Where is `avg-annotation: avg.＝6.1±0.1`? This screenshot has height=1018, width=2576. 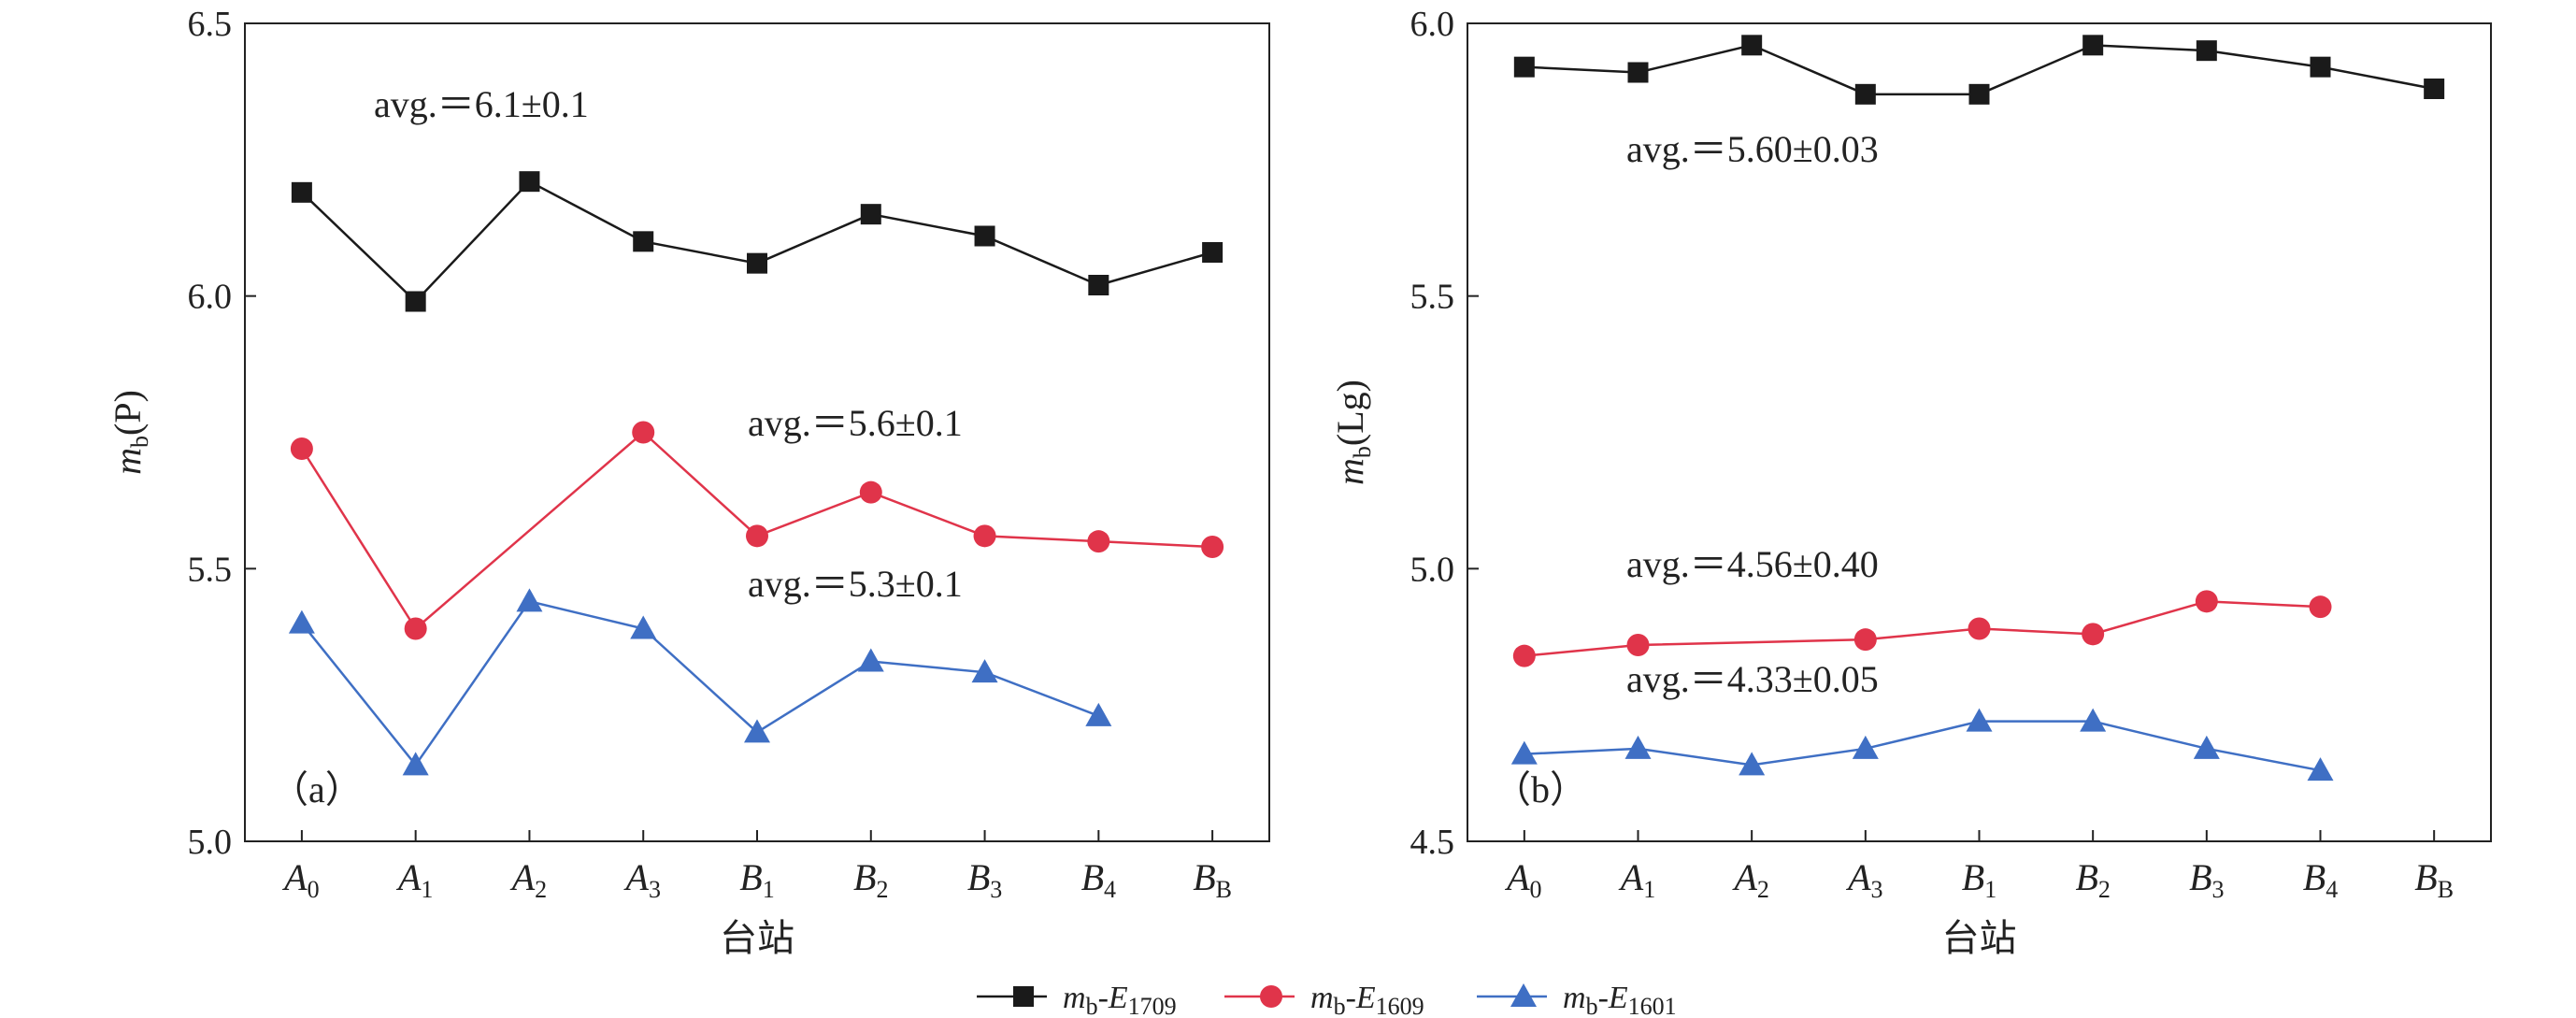
avg-annotation: avg.＝6.1±0.1 is located at coordinates (482, 104).